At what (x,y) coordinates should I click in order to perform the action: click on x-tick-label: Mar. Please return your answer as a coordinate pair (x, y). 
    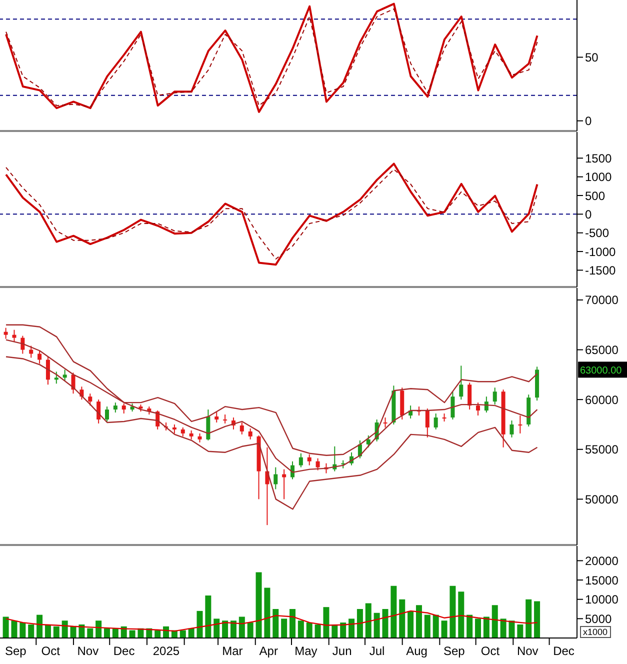
    Looking at the image, I should click on (232, 651).